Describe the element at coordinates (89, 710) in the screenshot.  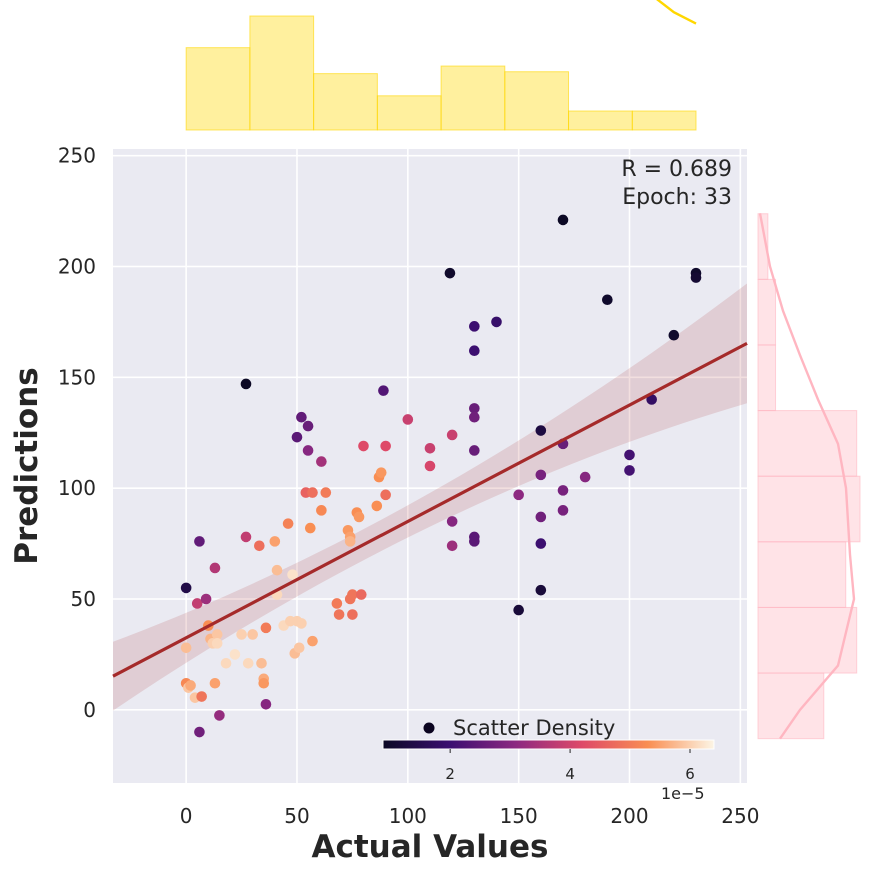
I see `y-tick-label-0: 0` at that location.